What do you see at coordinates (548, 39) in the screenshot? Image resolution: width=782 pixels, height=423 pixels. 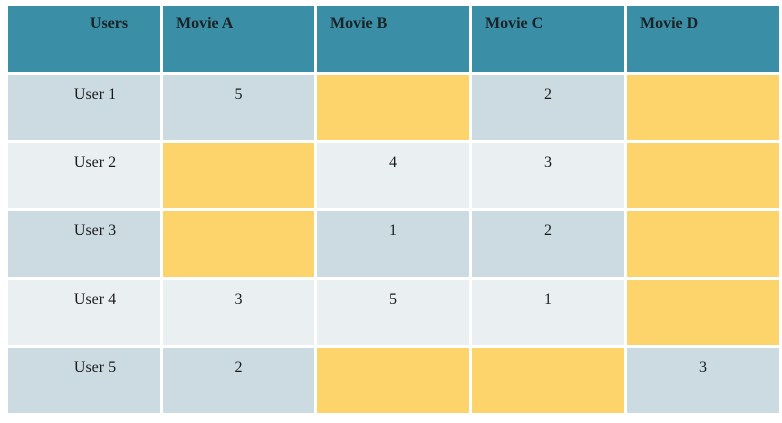 I see `header-movie-c: Movie C` at bounding box center [548, 39].